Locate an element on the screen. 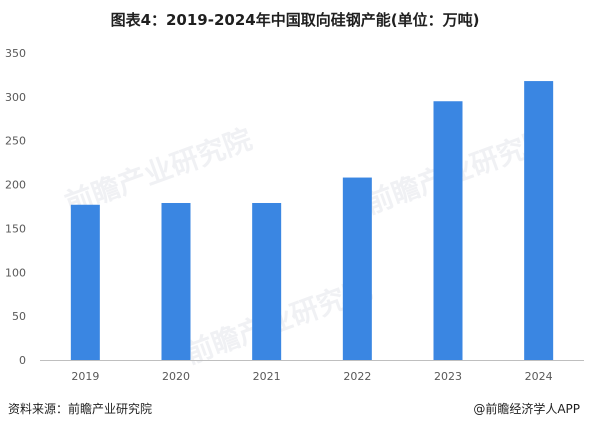 The height and width of the screenshot is (431, 590). chart-title: 图表4：2019-2024年中国取向硅钢产能(单位：万吨) is located at coordinates (295, 20).